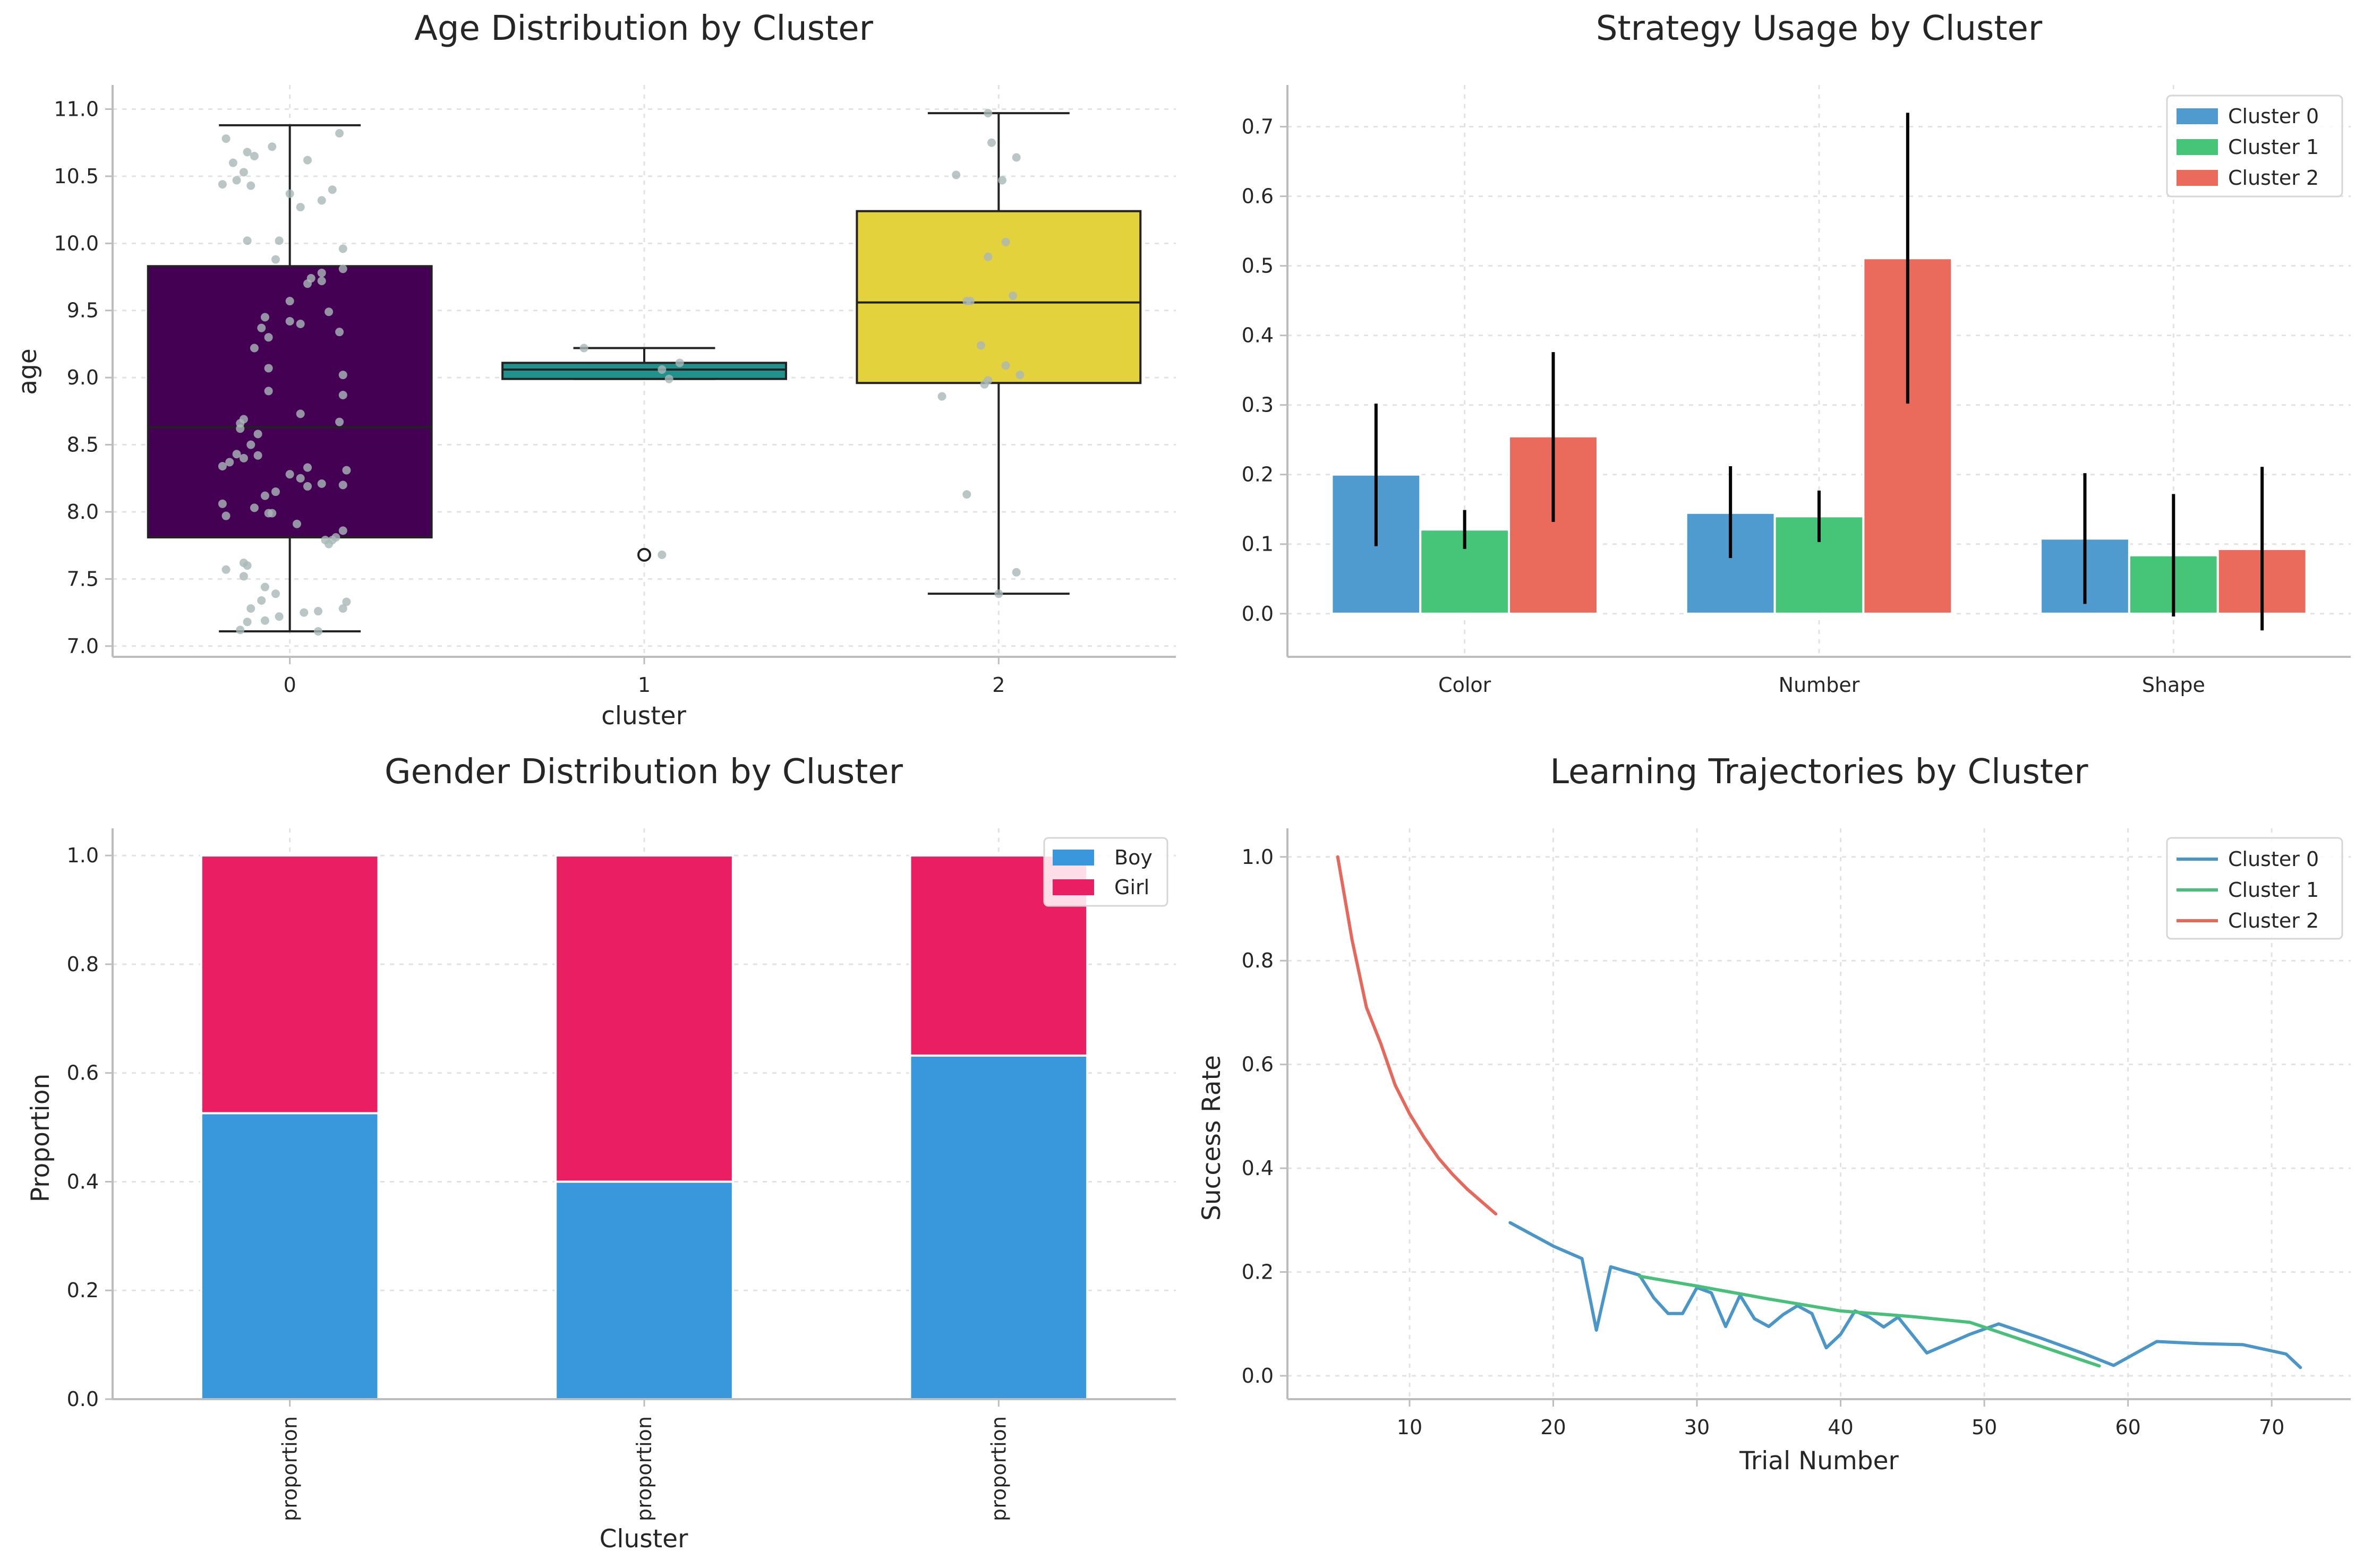 The height and width of the screenshot is (1568, 2364). Describe the element at coordinates (1840, 1427) in the screenshot. I see `x-tick-label: 40` at that location.